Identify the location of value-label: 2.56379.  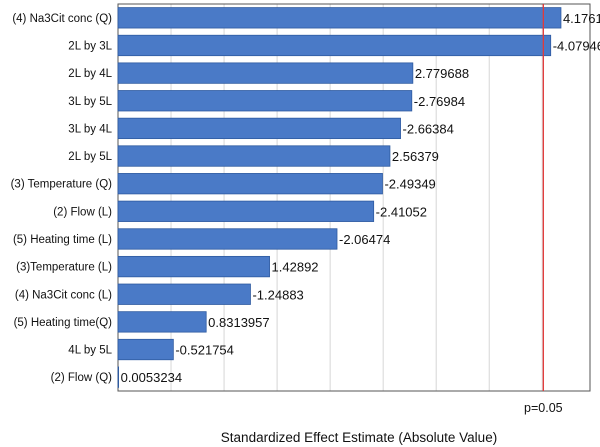
(415, 156).